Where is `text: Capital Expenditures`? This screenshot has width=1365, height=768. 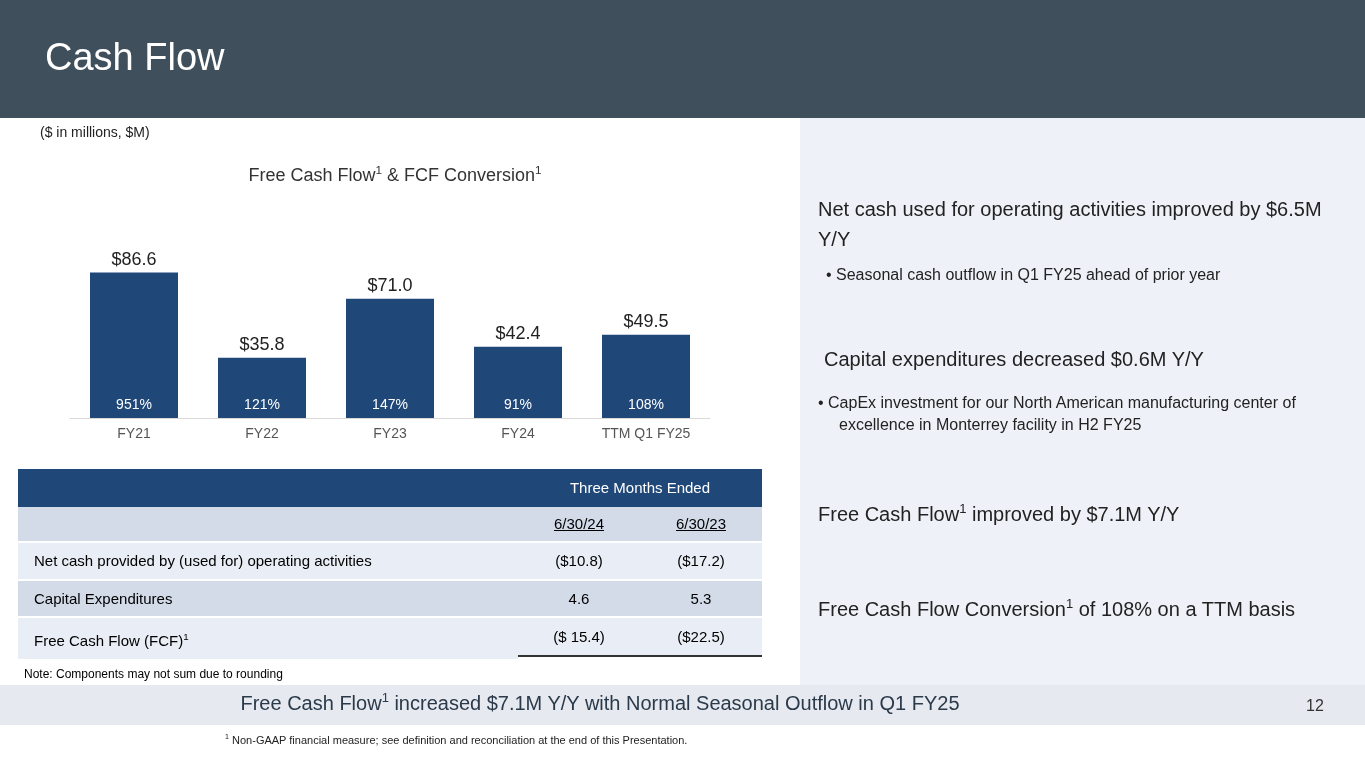
text: Capital Expenditures is located at coordinates (268, 598).